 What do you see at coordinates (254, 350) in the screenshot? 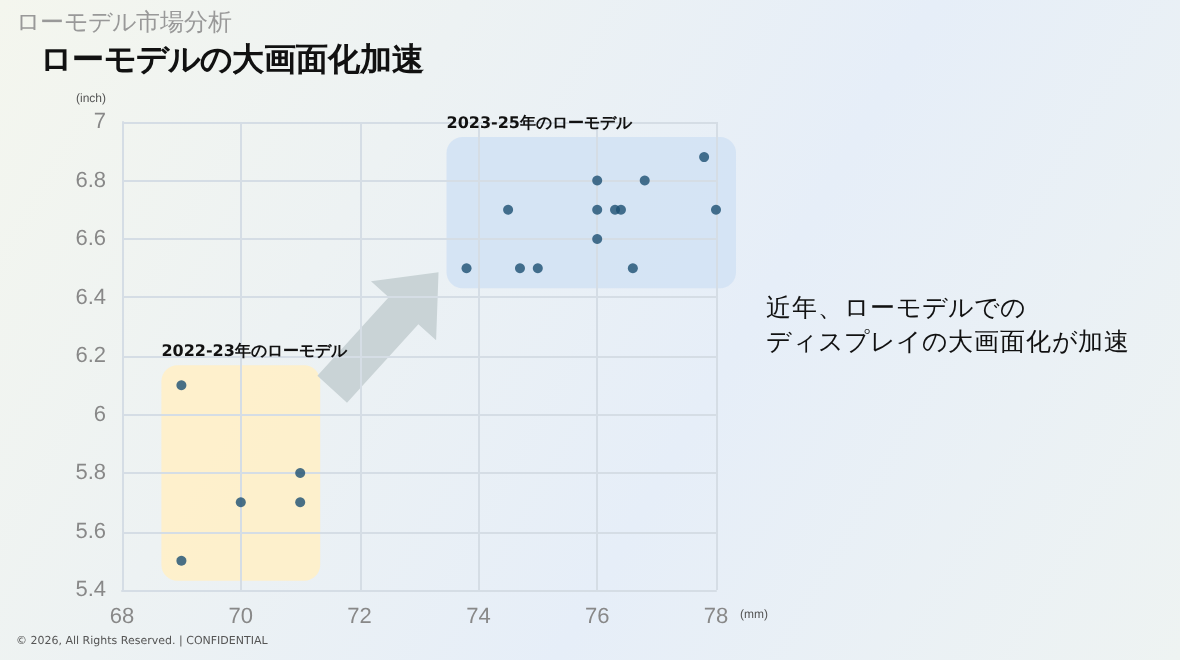
I see `series-label: 2022-23年のローモデル` at bounding box center [254, 350].